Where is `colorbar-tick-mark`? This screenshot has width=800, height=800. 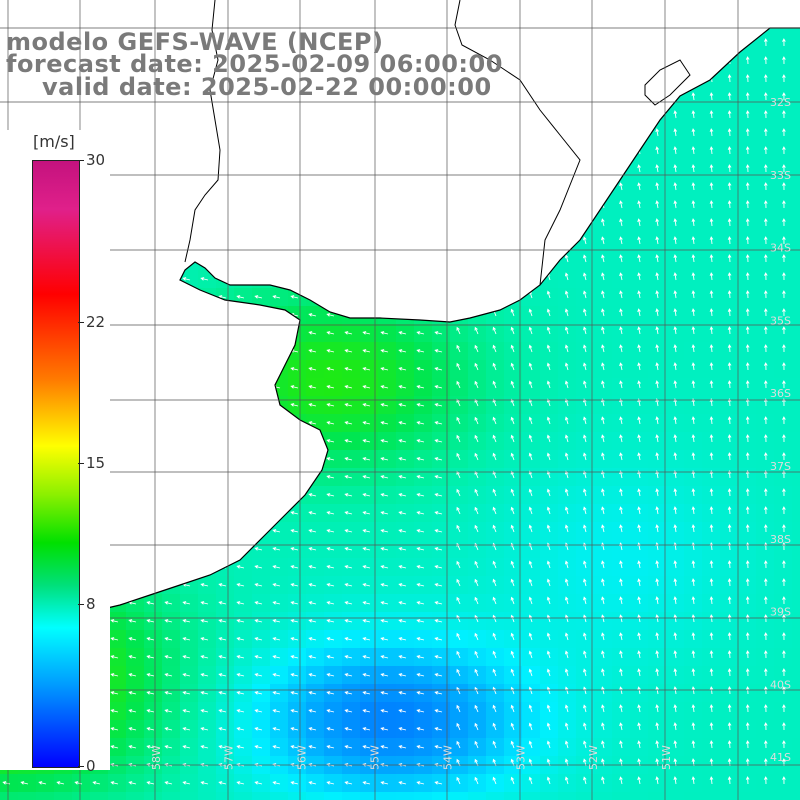
colorbar-tick-mark is located at coordinates (81, 766).